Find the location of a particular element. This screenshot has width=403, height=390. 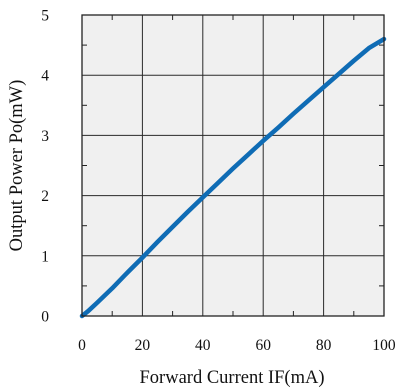

x-tick-label: 40 is located at coordinates (203, 345).